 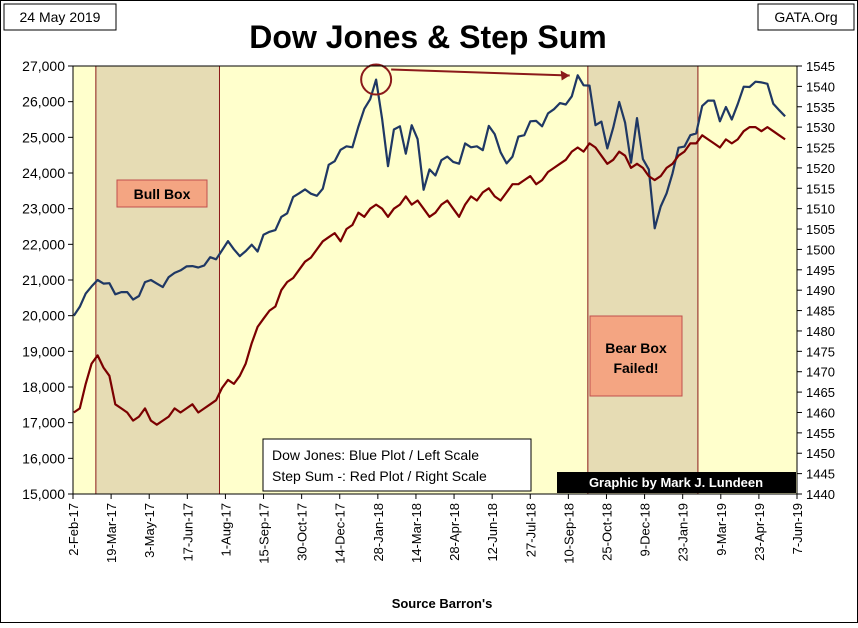 I want to click on peak-arrow-line, so click(x=480, y=72).